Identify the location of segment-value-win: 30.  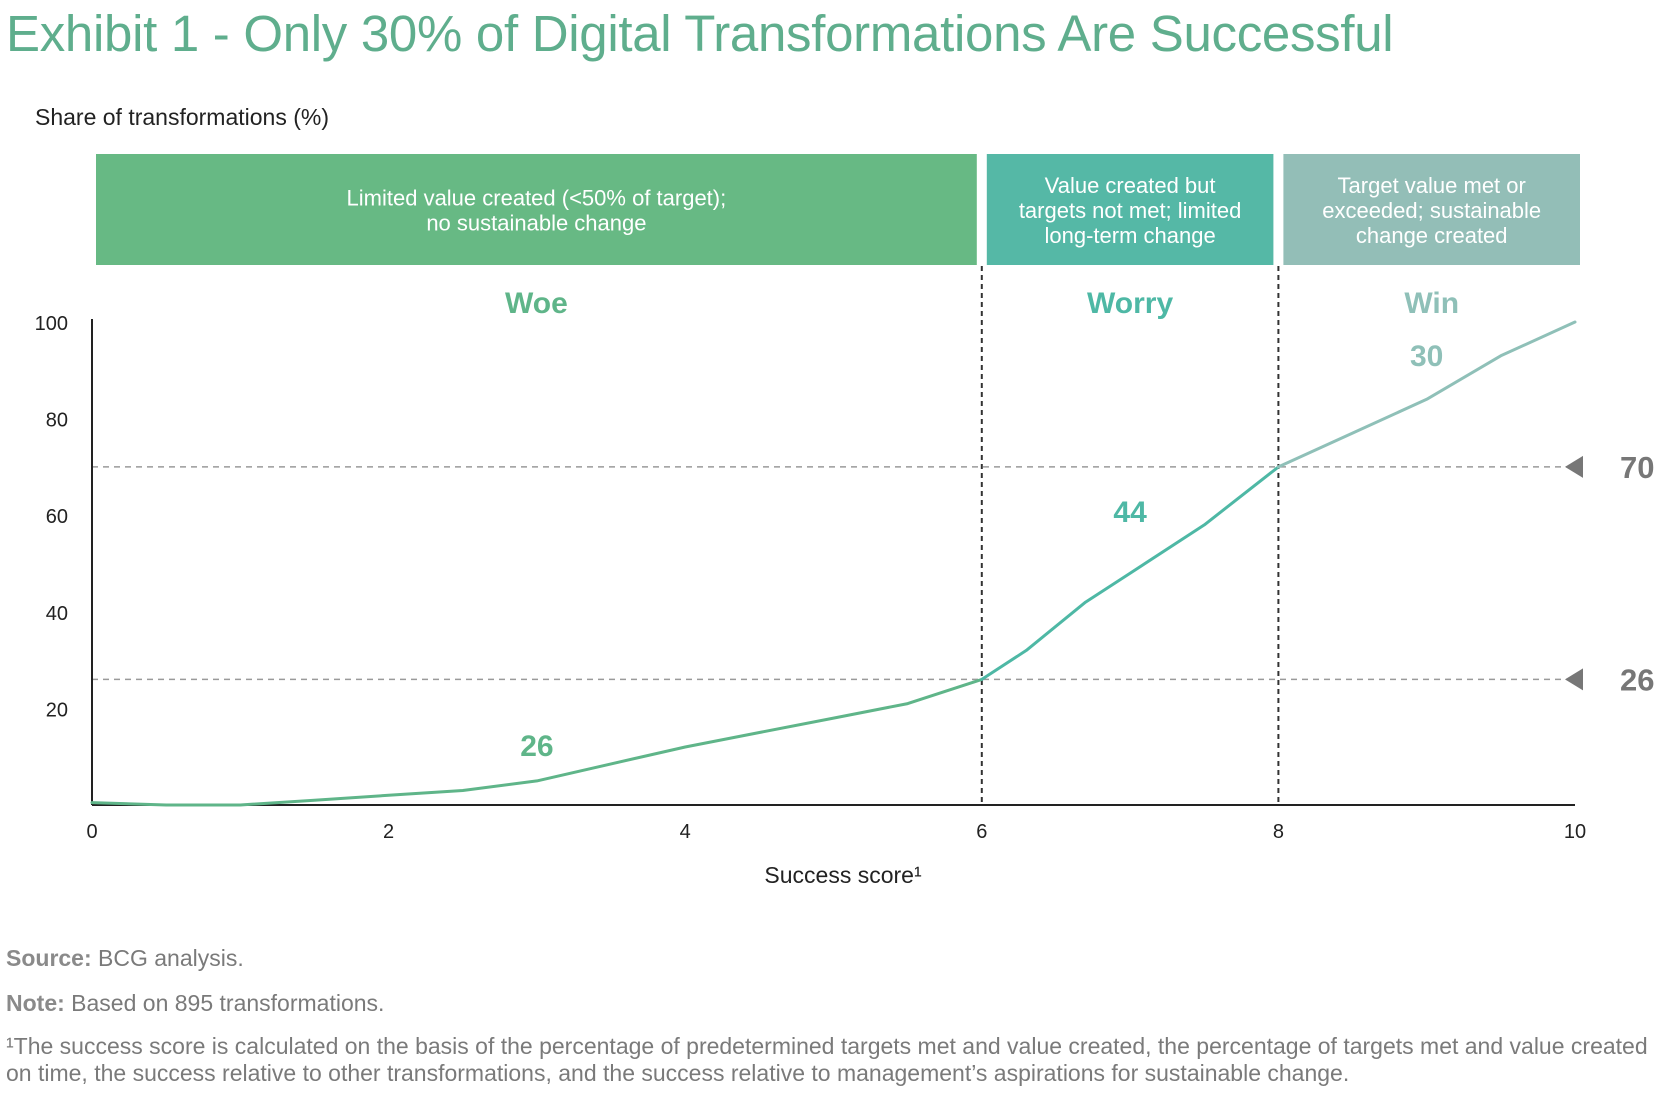
(1426, 356).